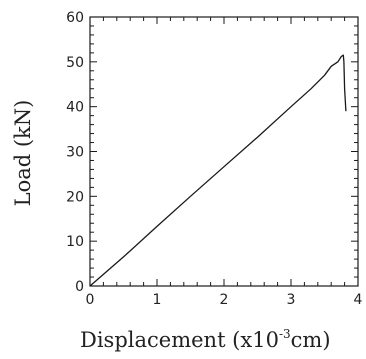  I want to click on y-tick-label: 40, so click(75, 108).